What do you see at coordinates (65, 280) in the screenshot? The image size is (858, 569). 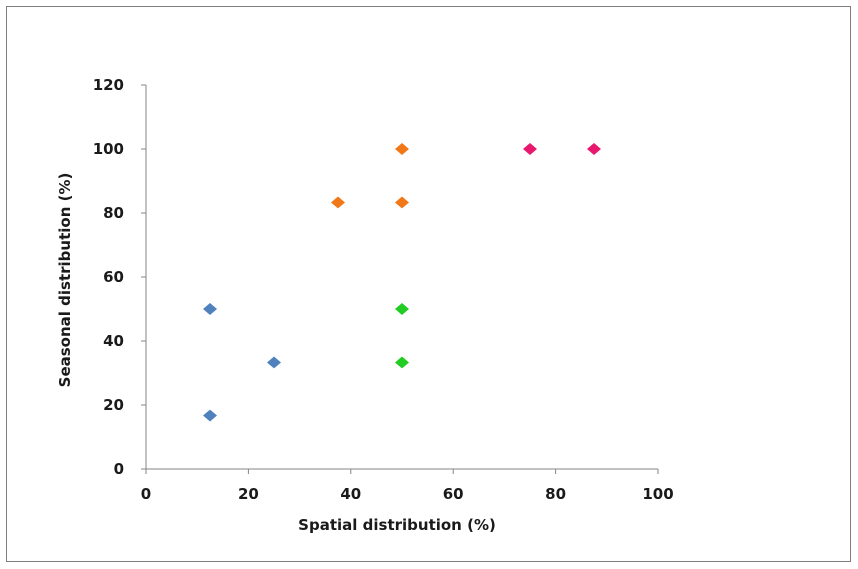 I see `y-axis-title: Seasonal distribution (%)` at bounding box center [65, 280].